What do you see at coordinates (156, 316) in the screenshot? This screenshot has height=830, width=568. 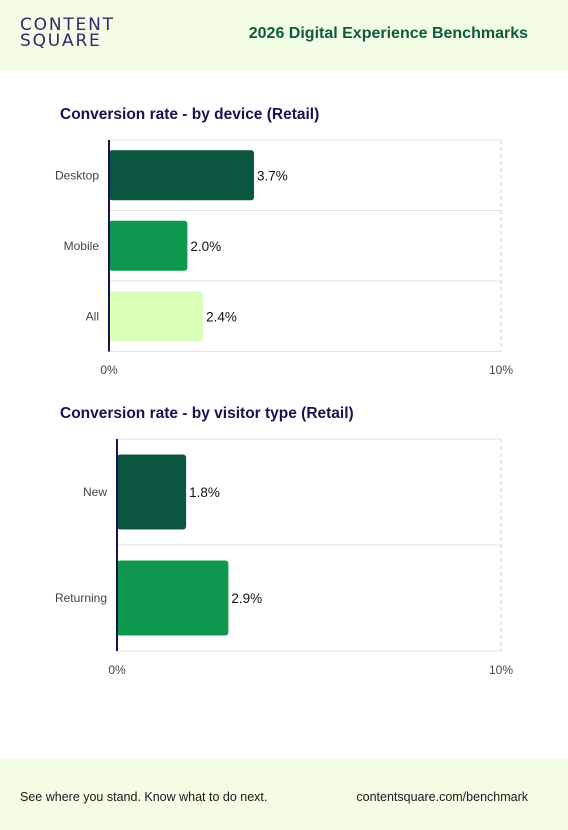 I see `bar-all` at bounding box center [156, 316].